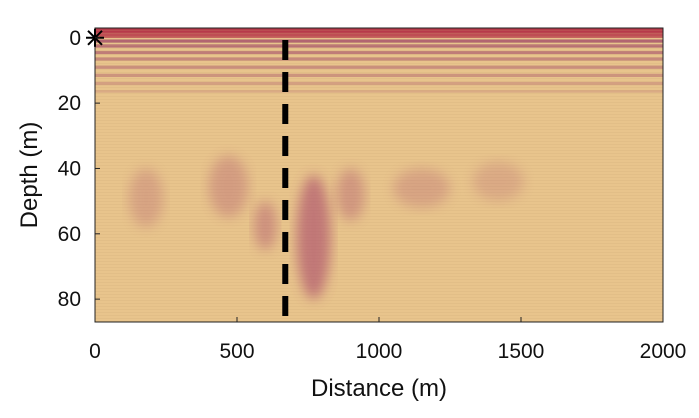 This screenshot has width=699, height=418. Describe the element at coordinates (236, 351) in the screenshot. I see `x-tick-label: 500` at that location.